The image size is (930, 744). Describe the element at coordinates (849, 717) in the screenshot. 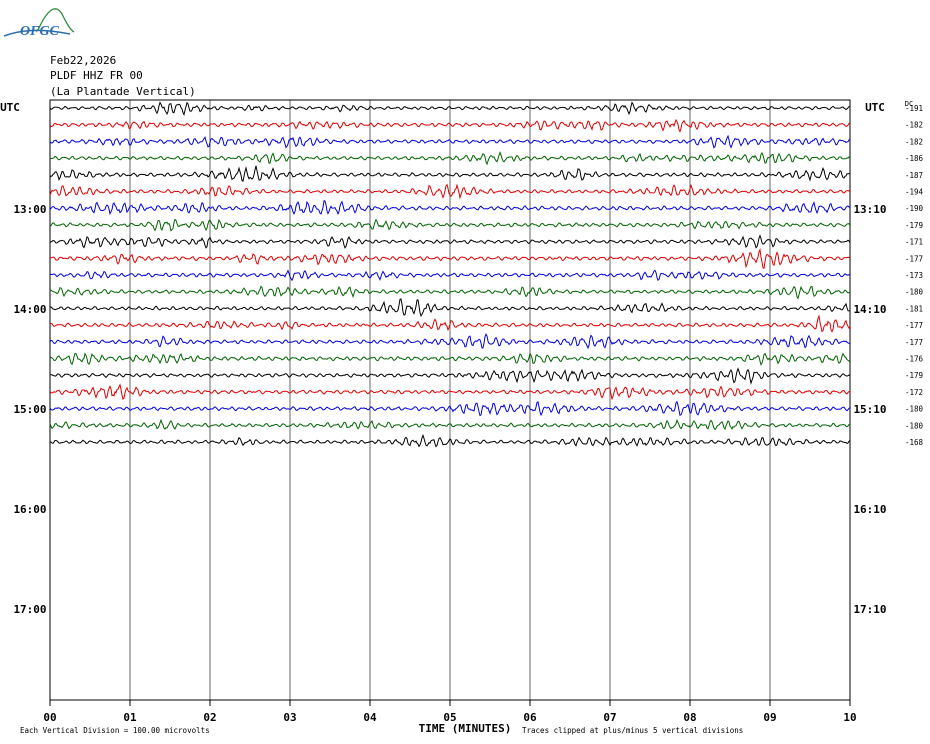

I see `x-tick-label: 10` at that location.